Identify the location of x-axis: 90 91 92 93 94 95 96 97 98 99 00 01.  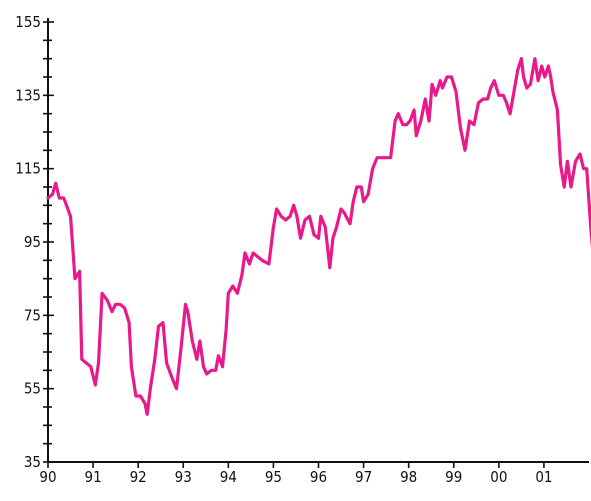
(314, 473).